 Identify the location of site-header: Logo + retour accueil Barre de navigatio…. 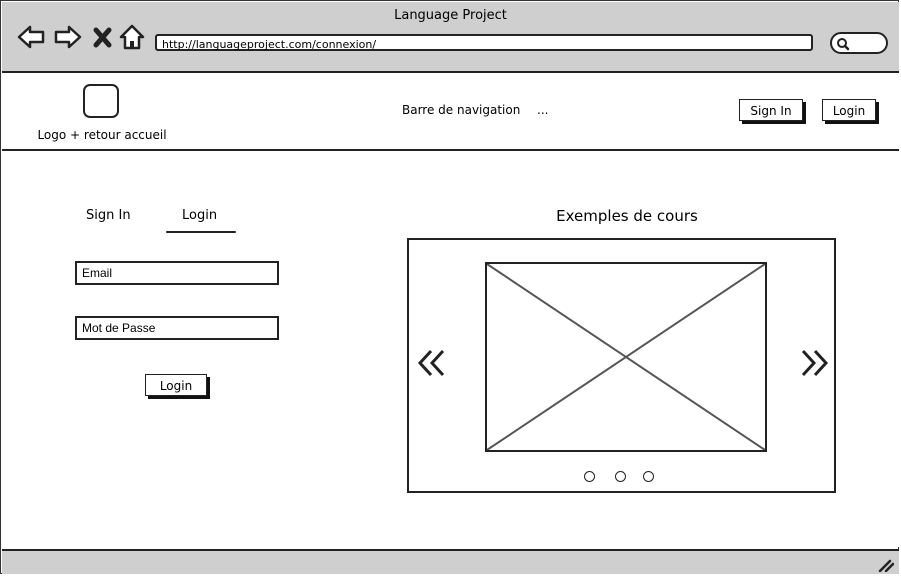
(450, 112).